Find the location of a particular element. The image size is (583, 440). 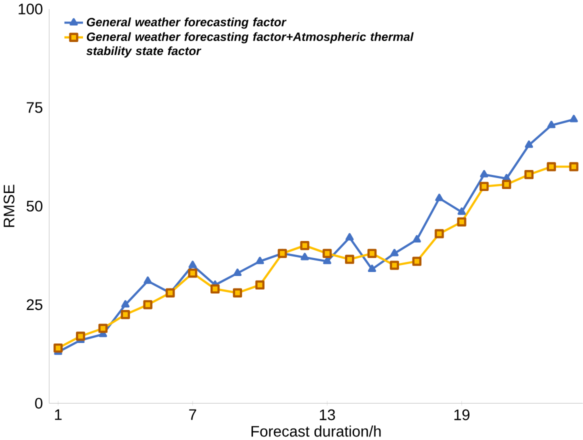

y-tick-label: 50 is located at coordinates (34, 206).